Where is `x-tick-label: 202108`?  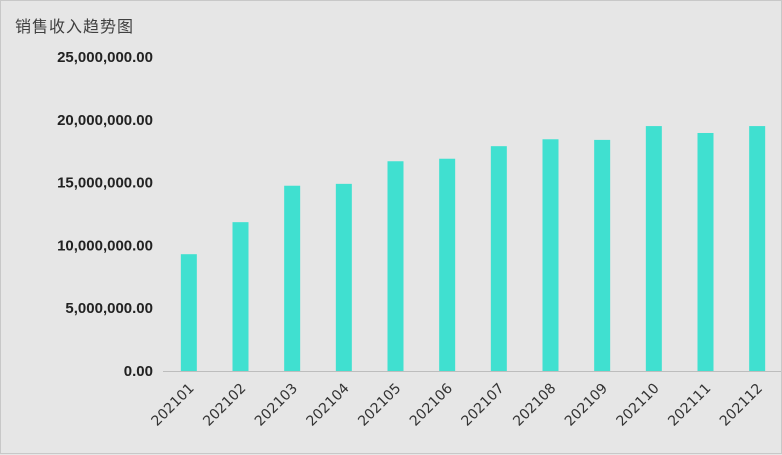 x-tick-label: 202108 is located at coordinates (534, 405).